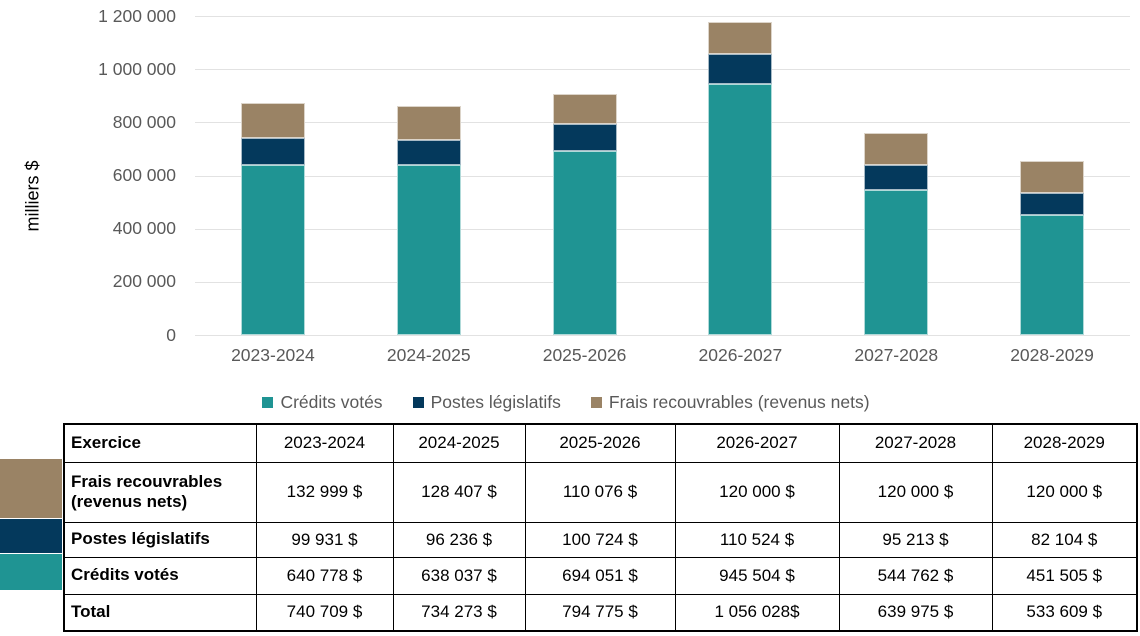 The height and width of the screenshot is (636, 1140). What do you see at coordinates (1064, 575) in the screenshot?
I see `table-cell-value: 451 505 $` at bounding box center [1064, 575].